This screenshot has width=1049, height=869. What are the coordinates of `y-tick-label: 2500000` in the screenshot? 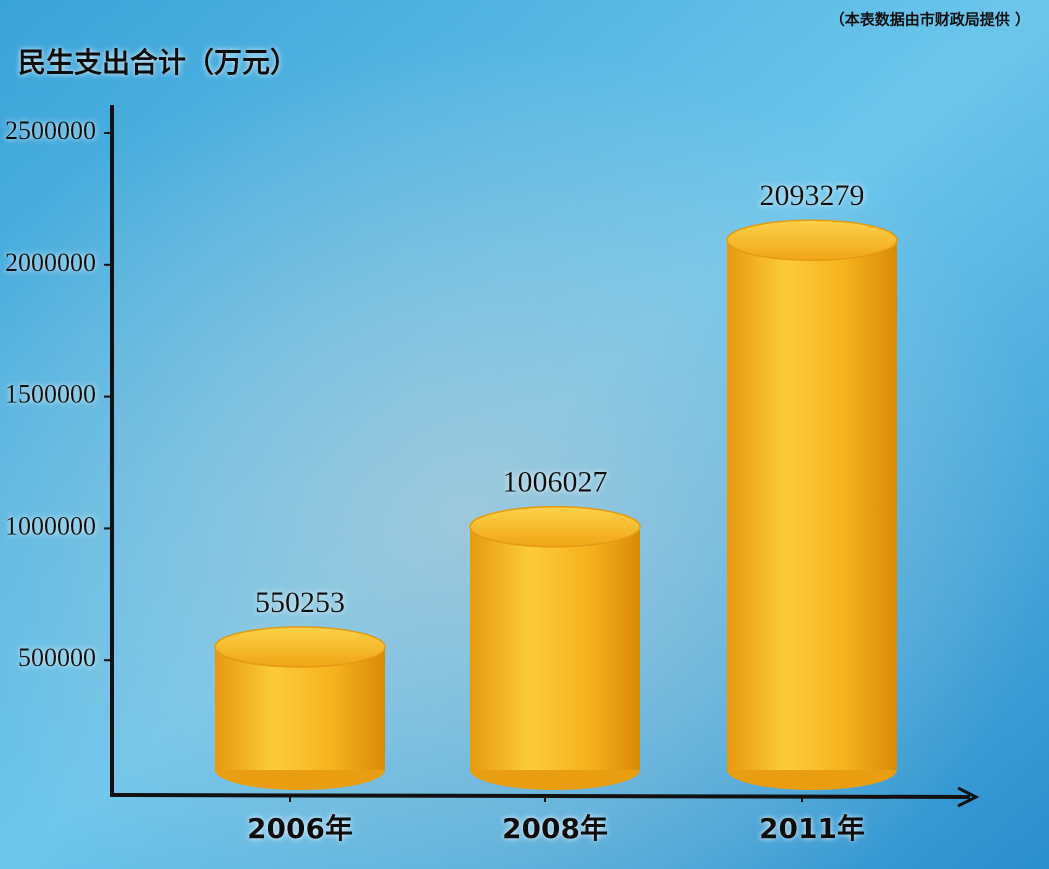 It's located at (50, 130).